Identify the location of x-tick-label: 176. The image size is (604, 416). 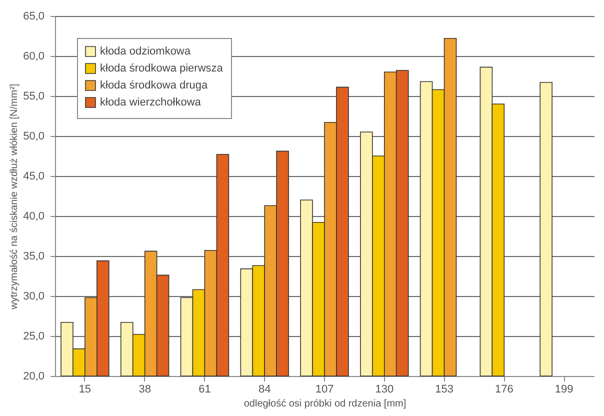
(504, 390).